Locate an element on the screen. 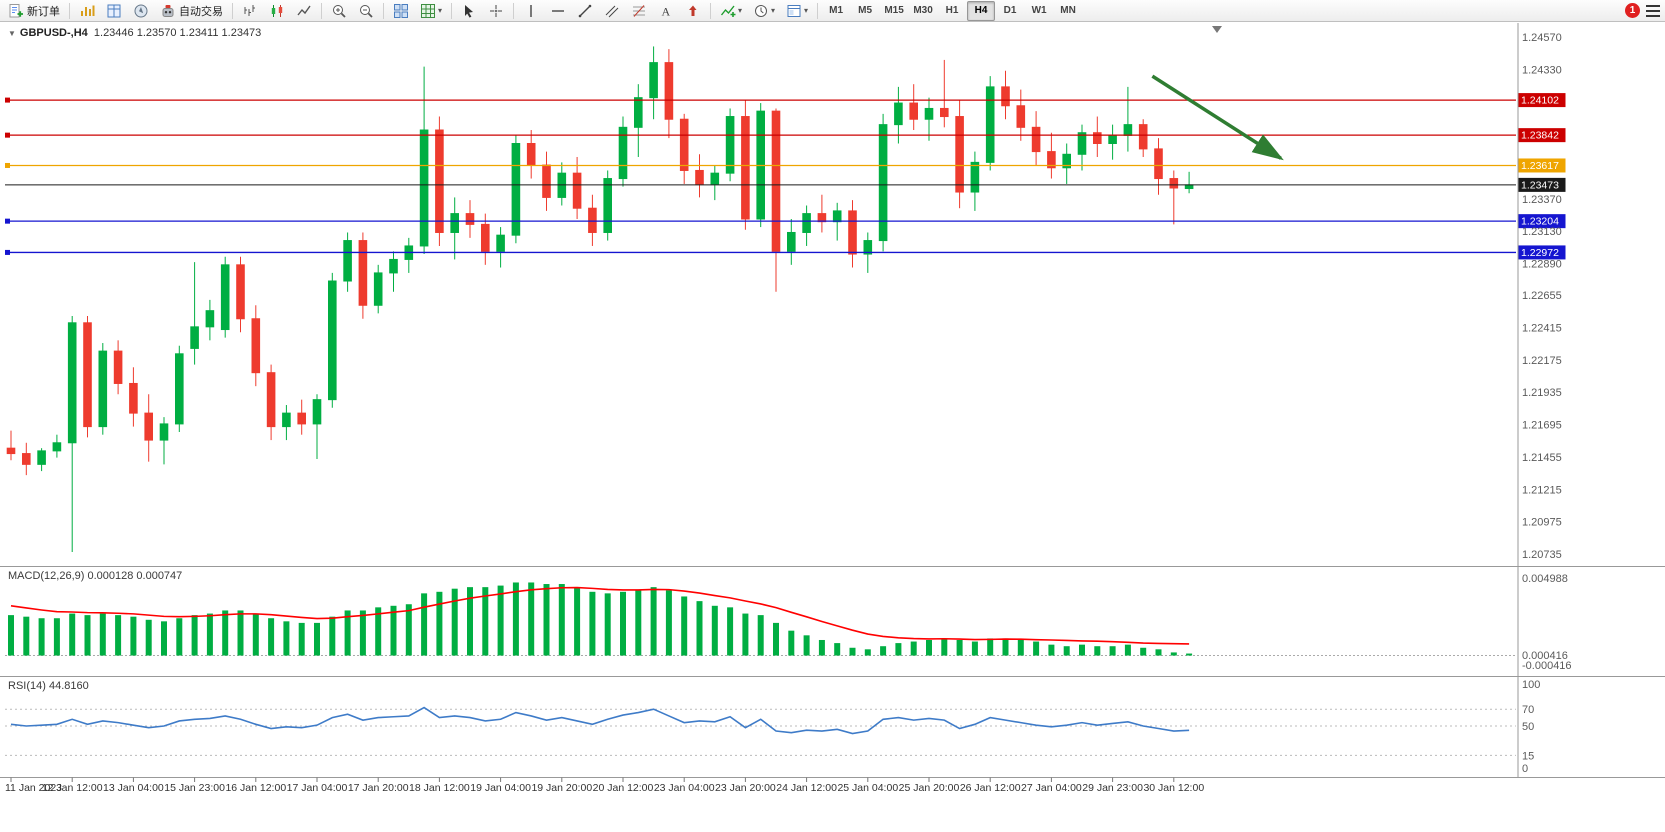 The width and height of the screenshot is (1665, 832). macd-signal-line is located at coordinates (600, 615).